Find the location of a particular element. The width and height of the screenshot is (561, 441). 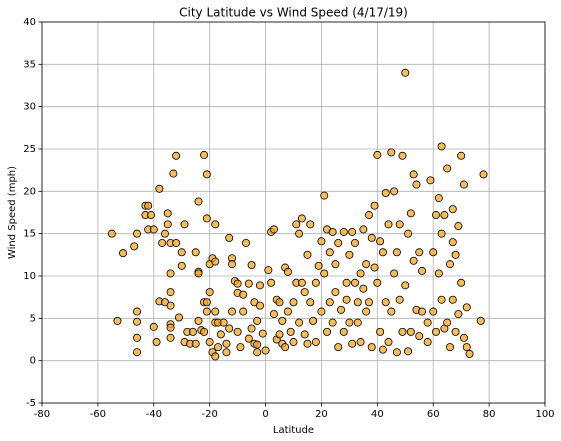

x-tick-label: 100 is located at coordinates (544, 414).